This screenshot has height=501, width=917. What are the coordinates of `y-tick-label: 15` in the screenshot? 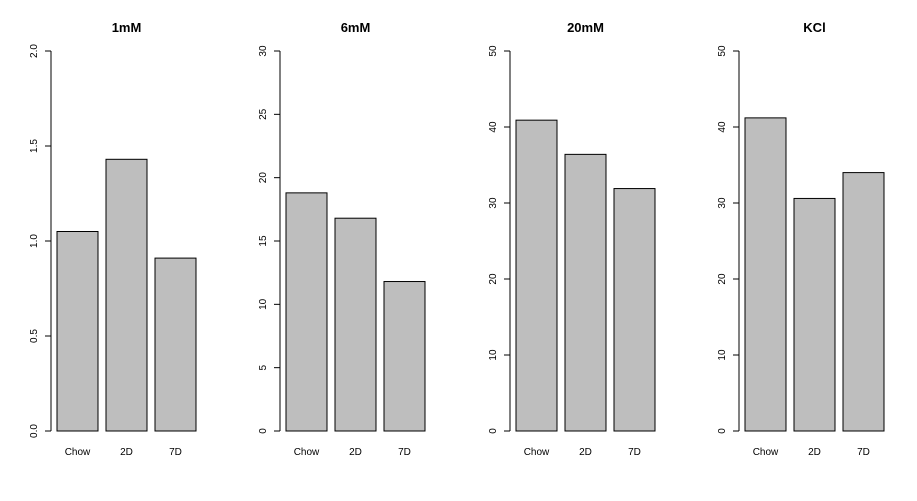 It's located at (263, 241).